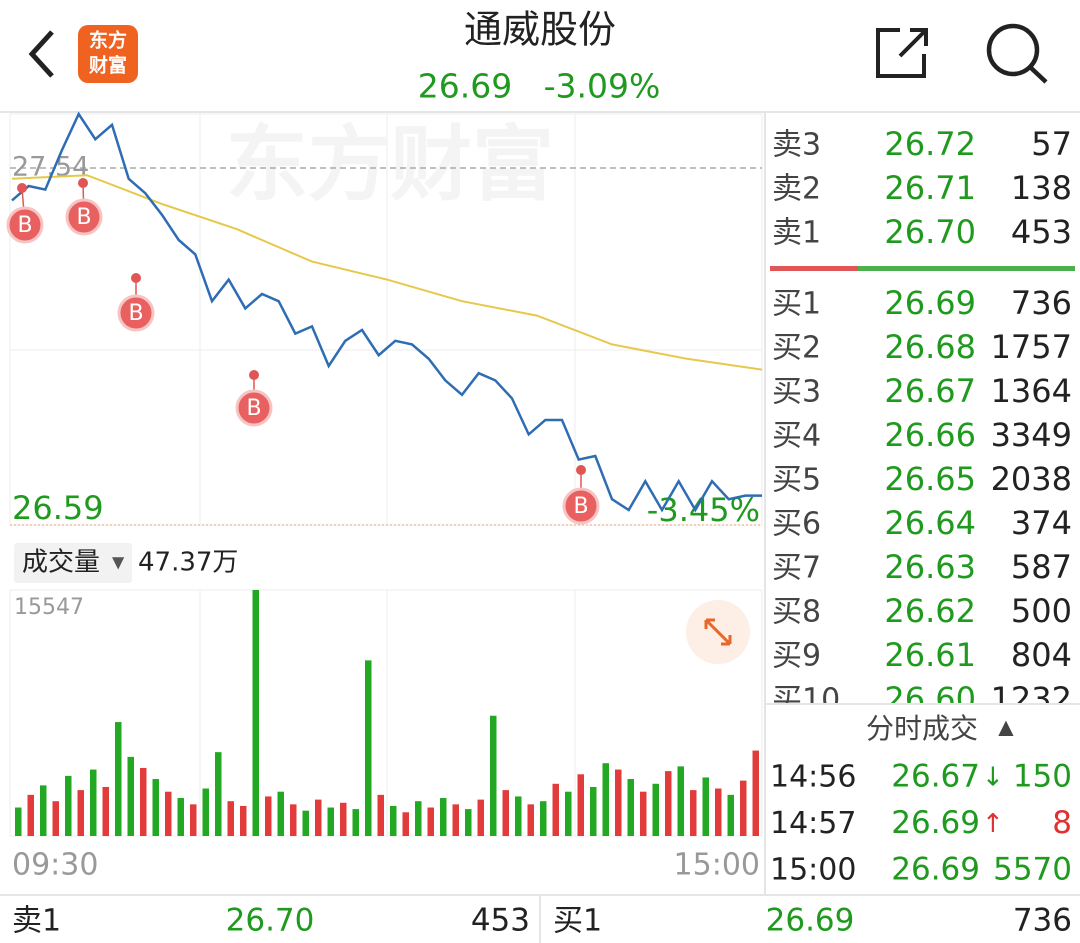 The image size is (1080, 943). I want to click on book-volume: 587, so click(1041, 567).